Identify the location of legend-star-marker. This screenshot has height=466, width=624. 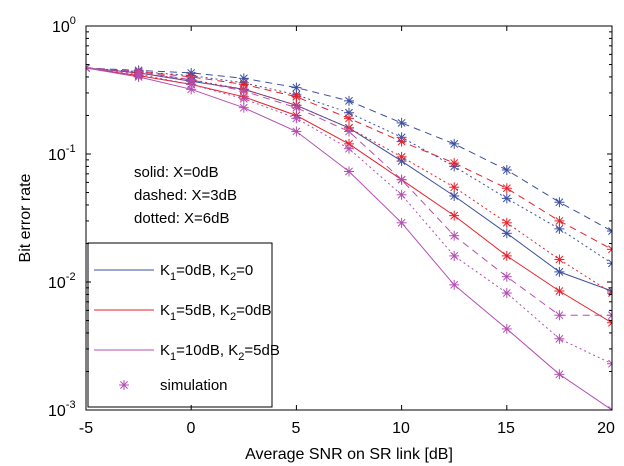
(124, 385).